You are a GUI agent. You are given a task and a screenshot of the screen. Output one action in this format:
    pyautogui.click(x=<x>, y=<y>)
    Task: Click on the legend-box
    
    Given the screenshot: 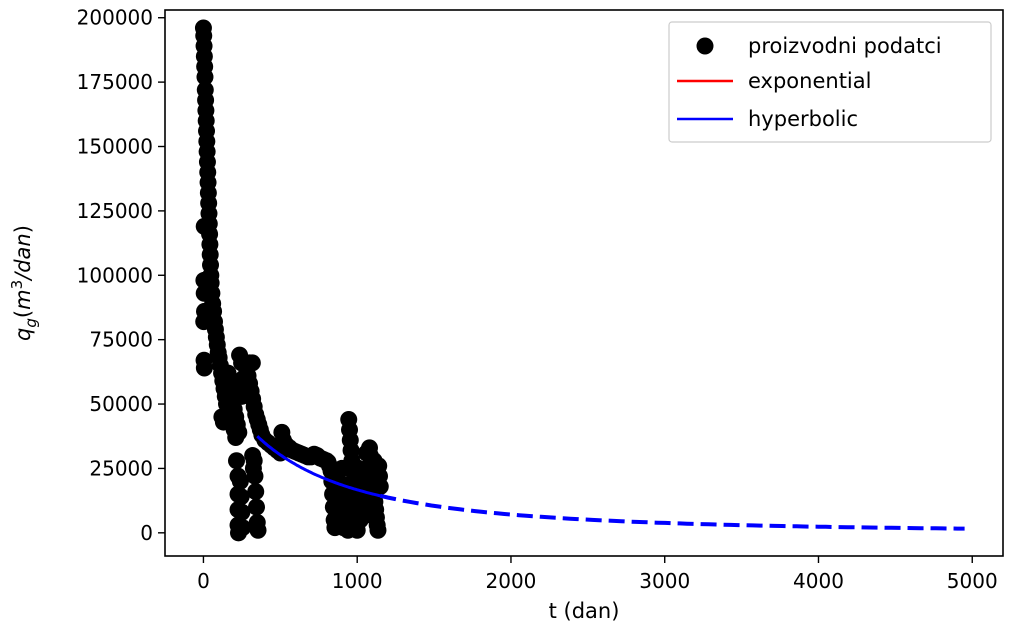 What is the action you would take?
    pyautogui.click(x=830, y=82)
    